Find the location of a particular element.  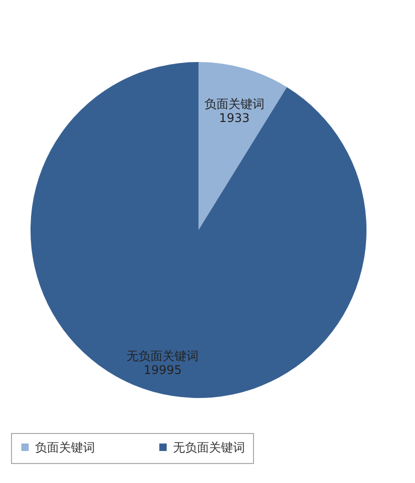

data-label: 1933 is located at coordinates (234, 117).